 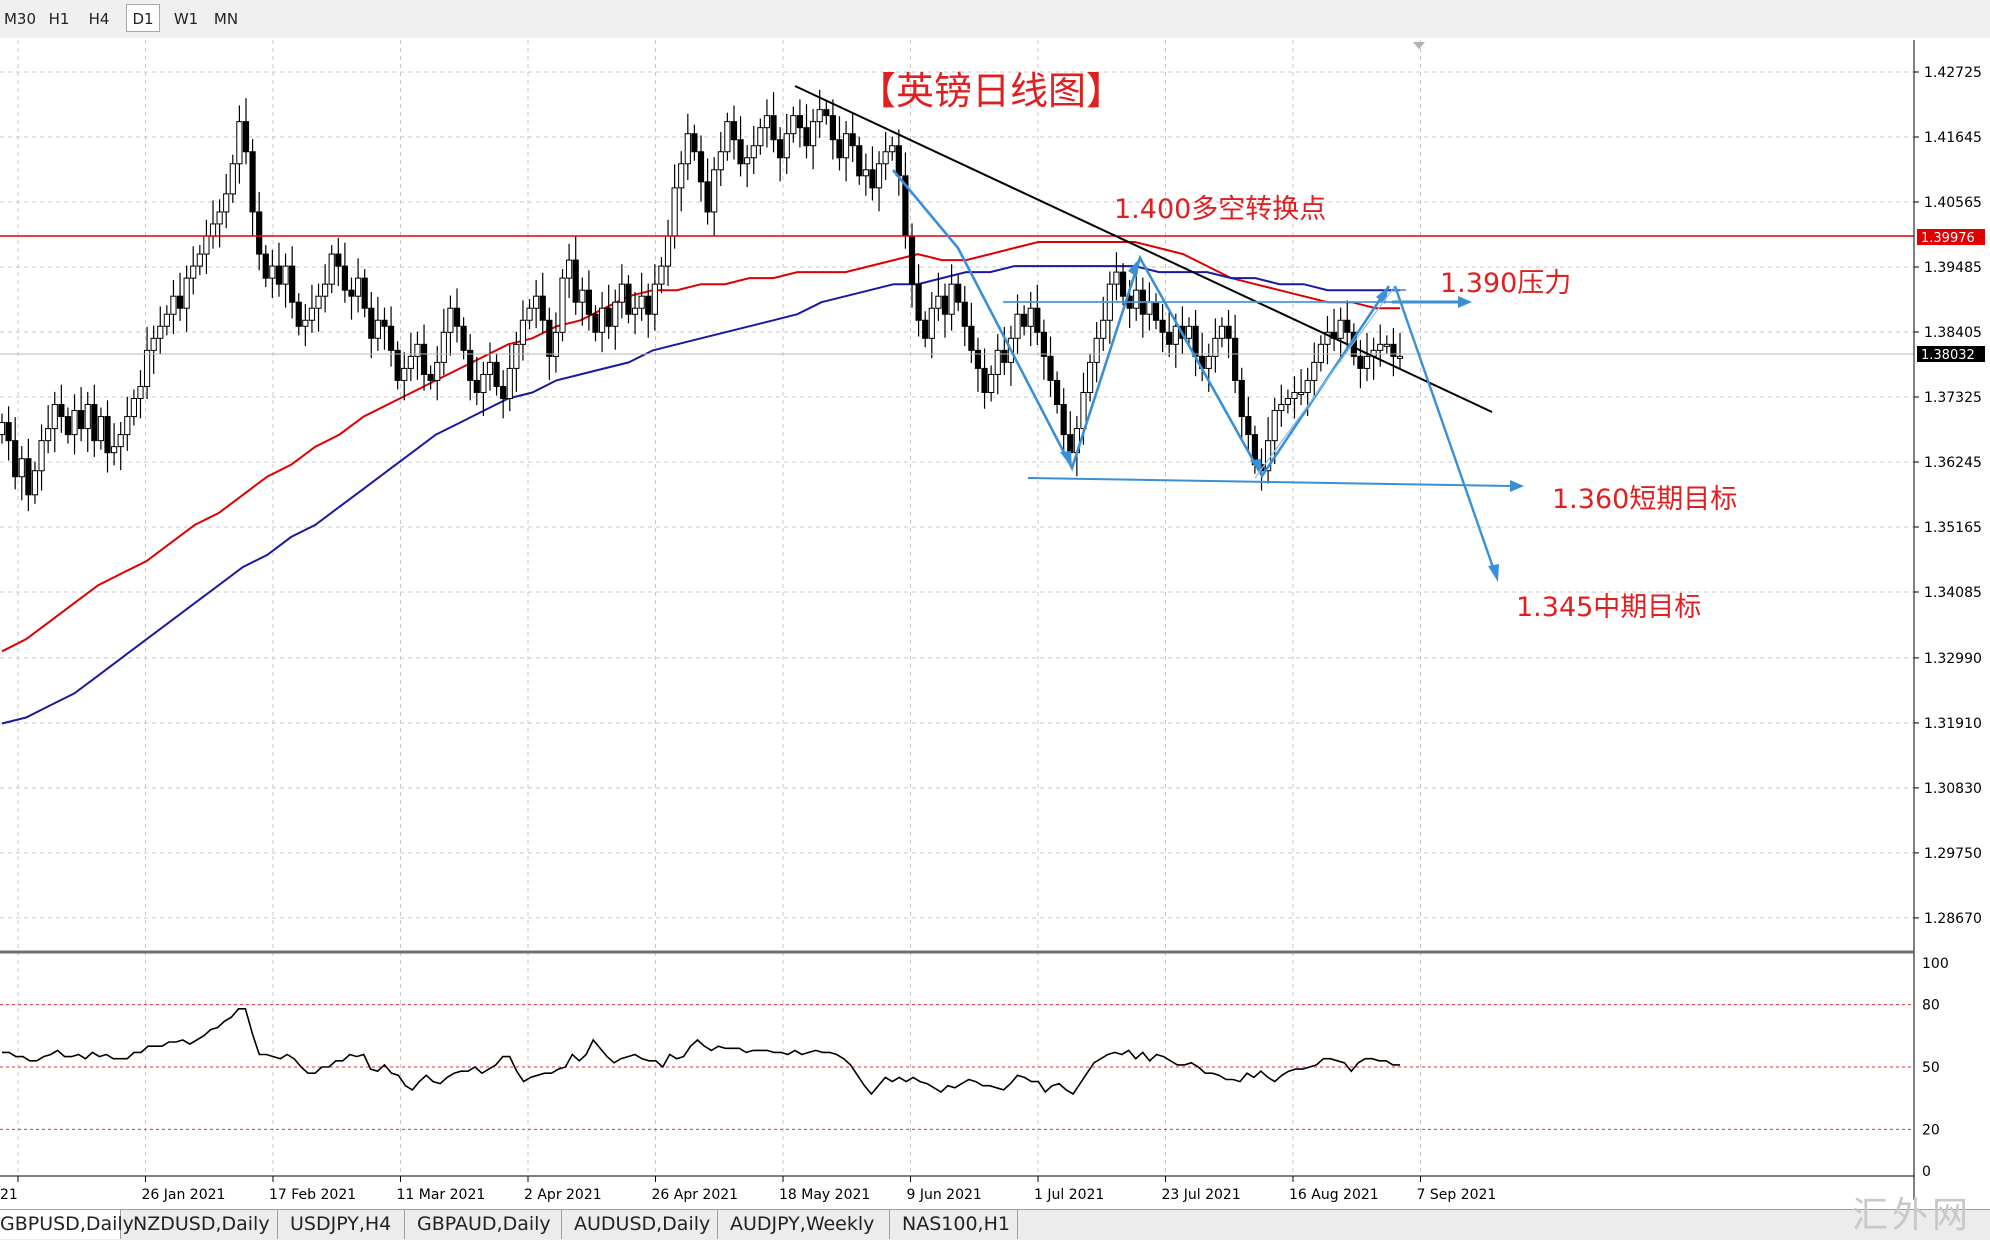 What do you see at coordinates (1419, 45) in the screenshot?
I see `chart-shift-marker` at bounding box center [1419, 45].